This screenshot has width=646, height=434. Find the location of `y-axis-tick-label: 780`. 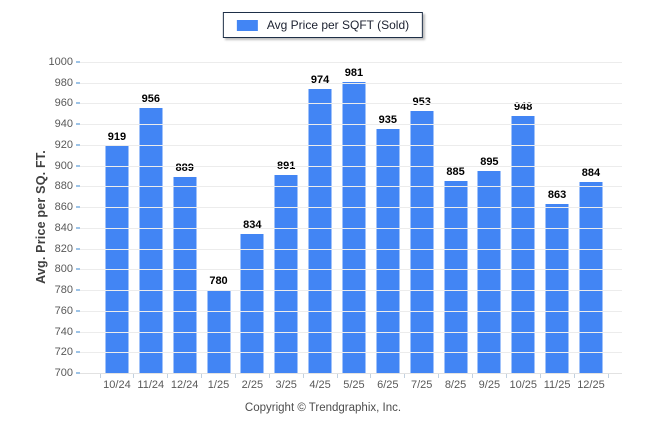

y-axis-tick-label: 780 is located at coordinates (63, 290).